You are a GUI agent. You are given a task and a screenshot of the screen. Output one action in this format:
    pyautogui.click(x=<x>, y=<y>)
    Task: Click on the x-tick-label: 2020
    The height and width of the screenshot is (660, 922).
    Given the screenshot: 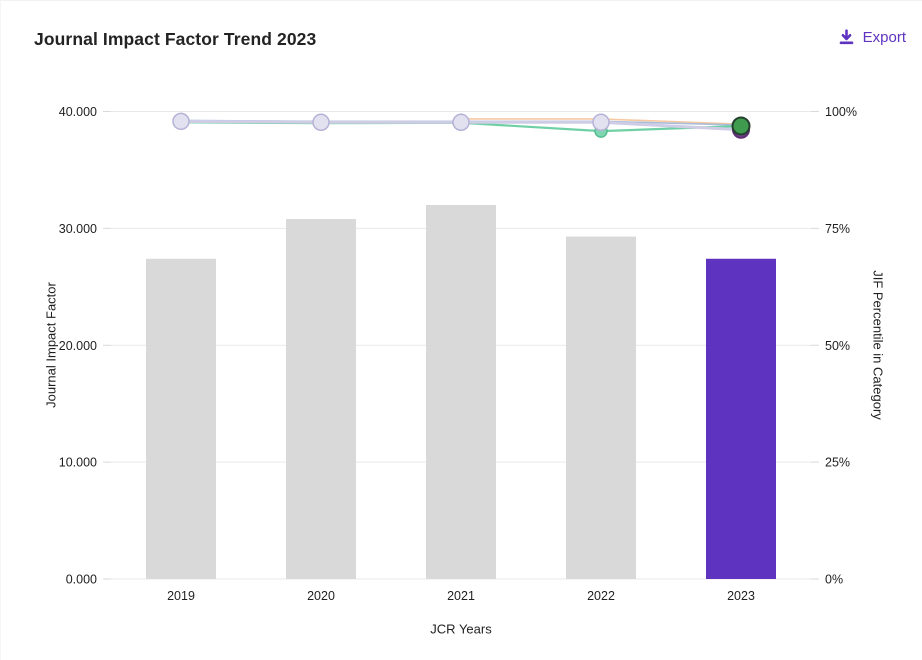 What is the action you would take?
    pyautogui.click(x=321, y=596)
    